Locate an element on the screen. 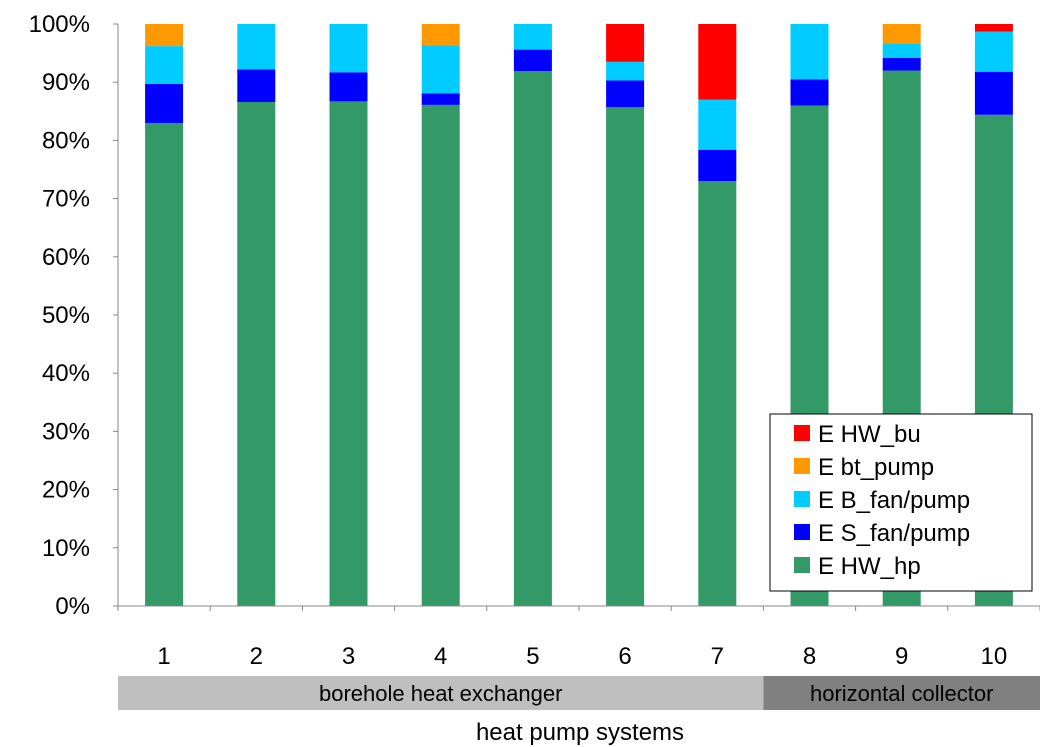 This screenshot has width=1040, height=747. legend-box is located at coordinates (901, 502).